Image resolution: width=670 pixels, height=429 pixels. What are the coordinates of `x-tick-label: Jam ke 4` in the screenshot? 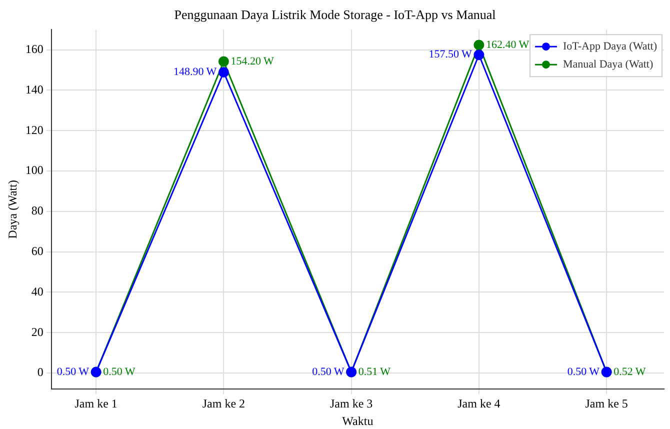 It's located at (479, 403).